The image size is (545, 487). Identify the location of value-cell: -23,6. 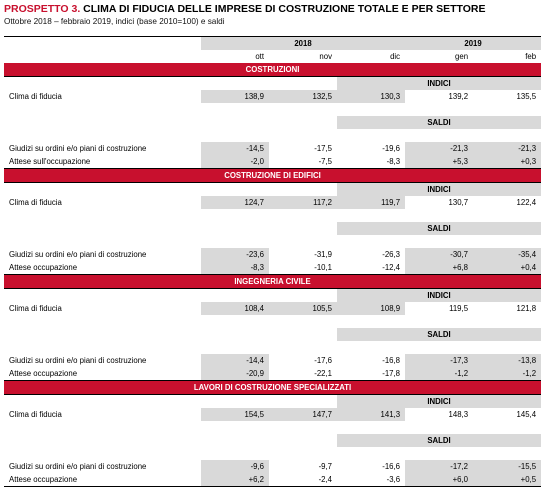
(235, 254).